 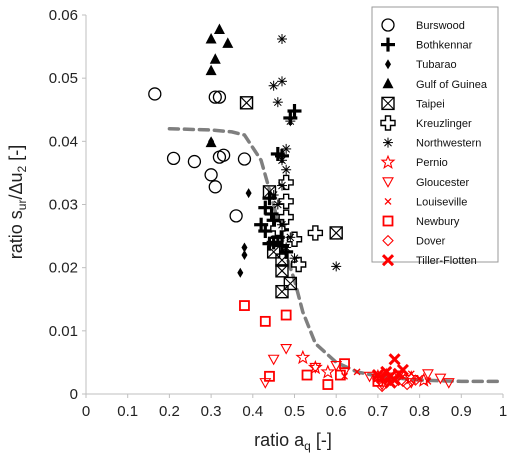 What do you see at coordinates (388, 142) in the screenshot?
I see `legend-marker-northwestern` at bounding box center [388, 142].